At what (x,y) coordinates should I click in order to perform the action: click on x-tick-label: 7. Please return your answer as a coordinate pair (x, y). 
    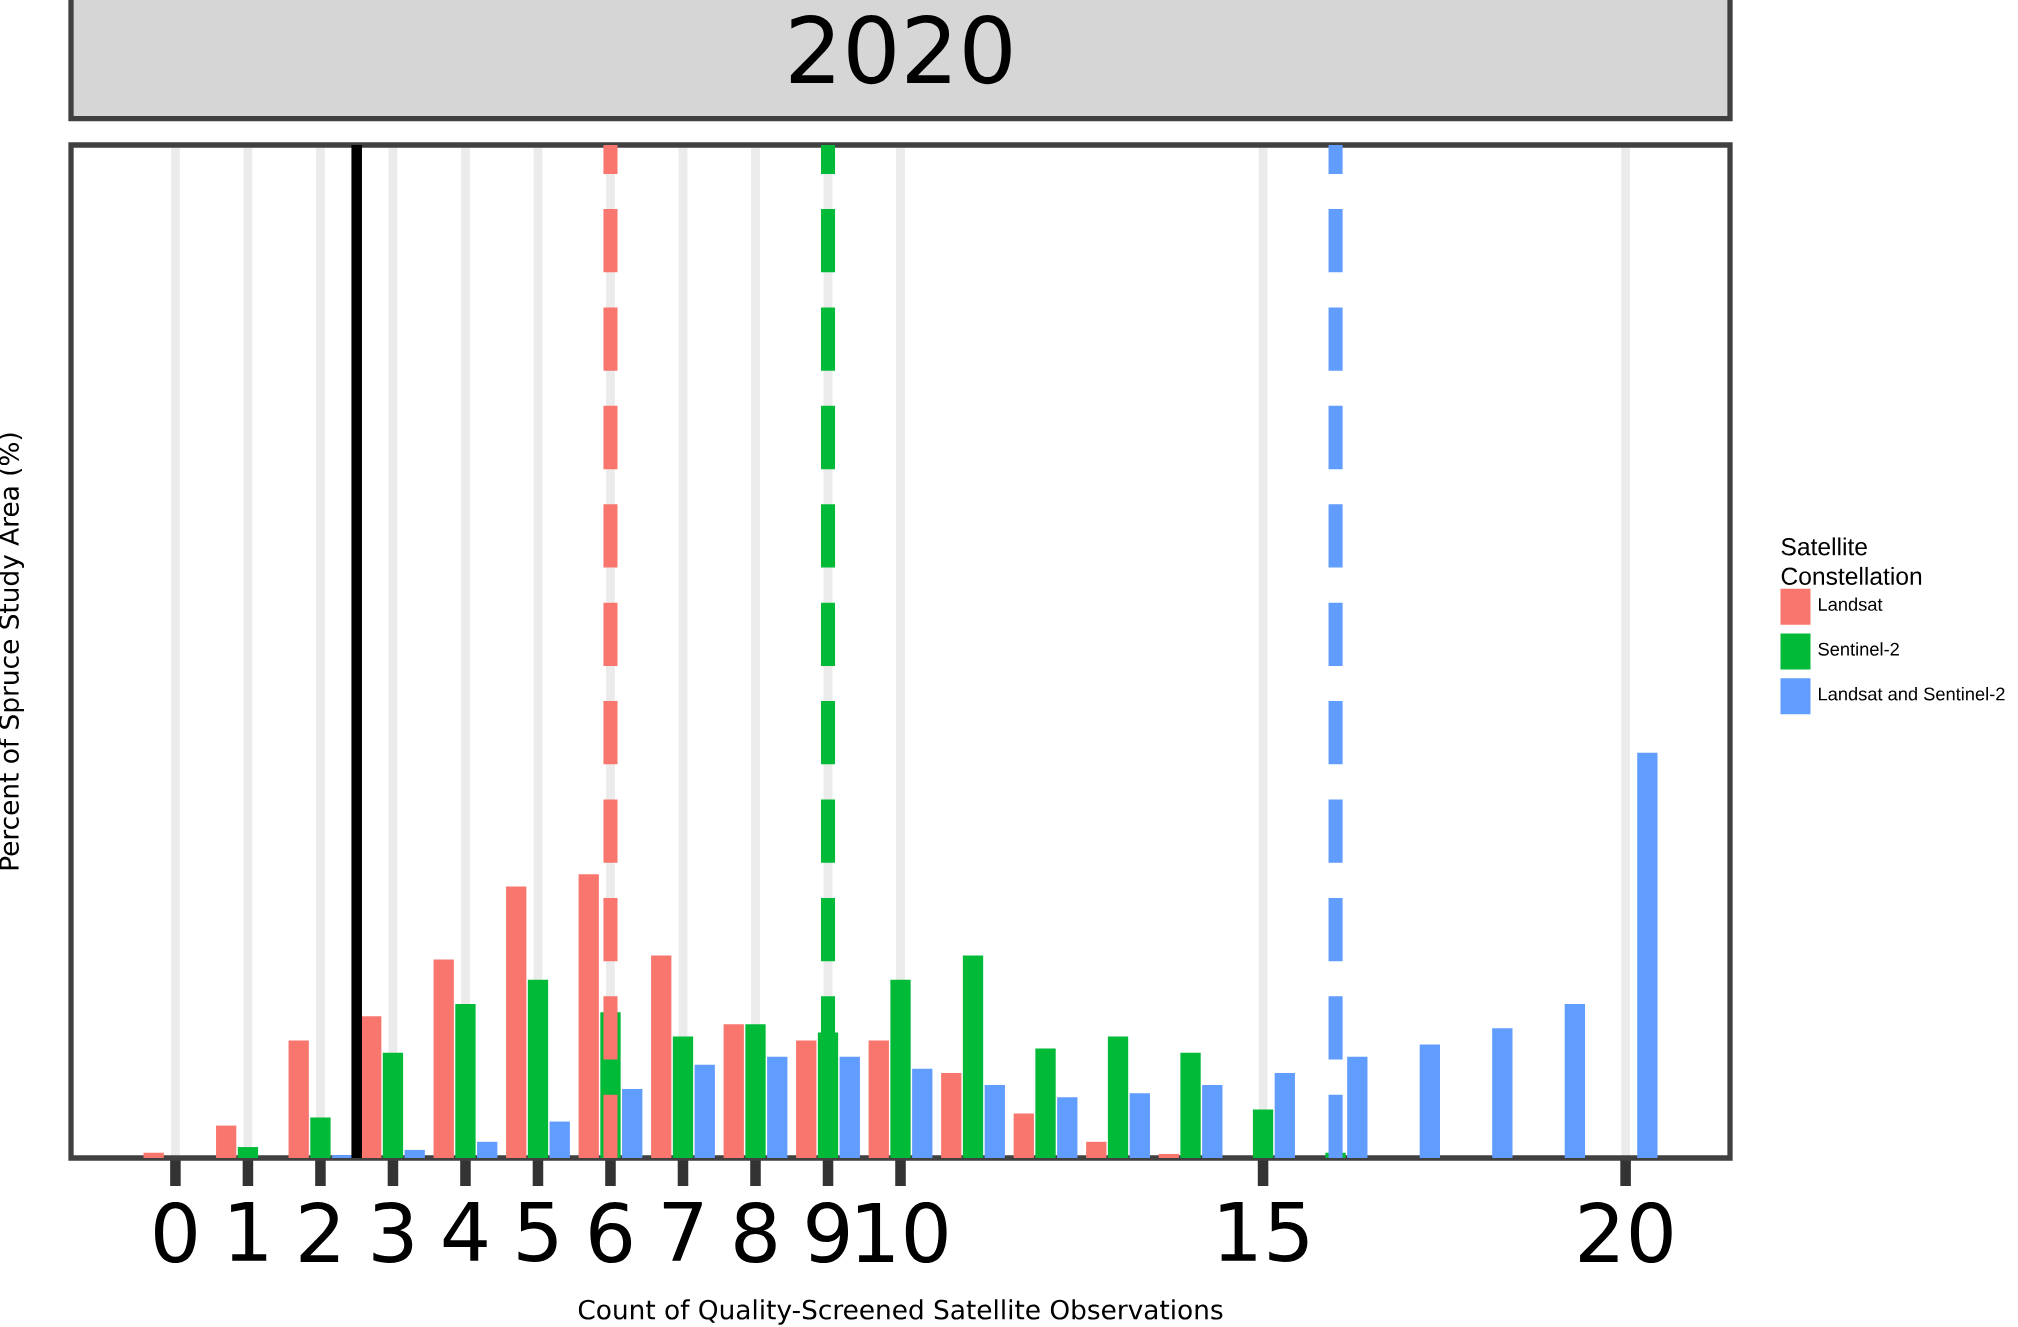
    Looking at the image, I should click on (682, 1231).